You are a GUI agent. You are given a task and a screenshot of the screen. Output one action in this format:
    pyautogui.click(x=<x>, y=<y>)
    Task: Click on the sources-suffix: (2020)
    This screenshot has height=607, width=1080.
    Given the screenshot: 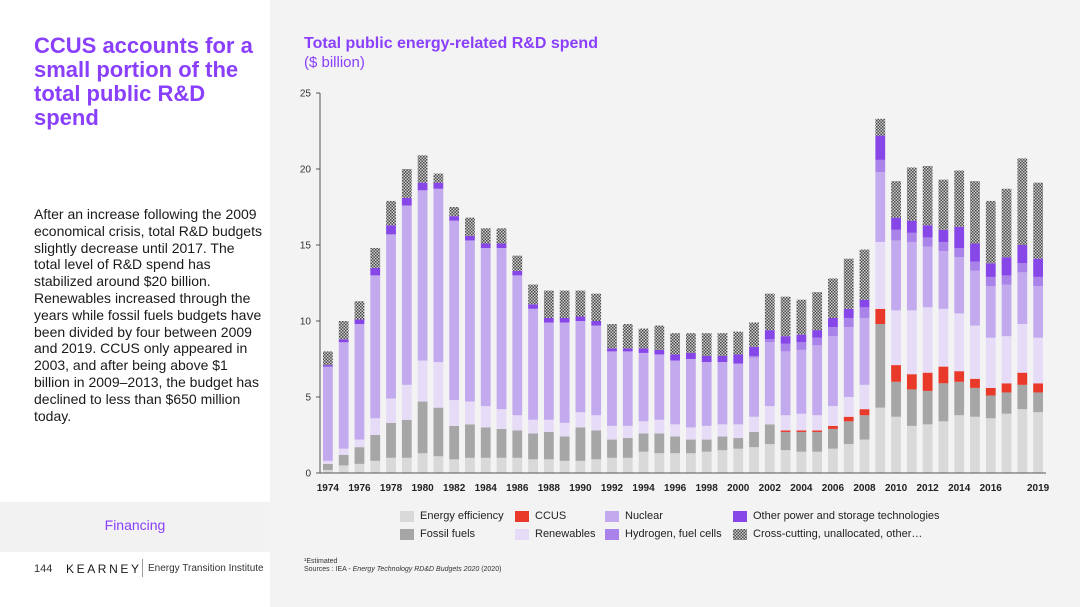 What is the action you would take?
    pyautogui.click(x=490, y=569)
    